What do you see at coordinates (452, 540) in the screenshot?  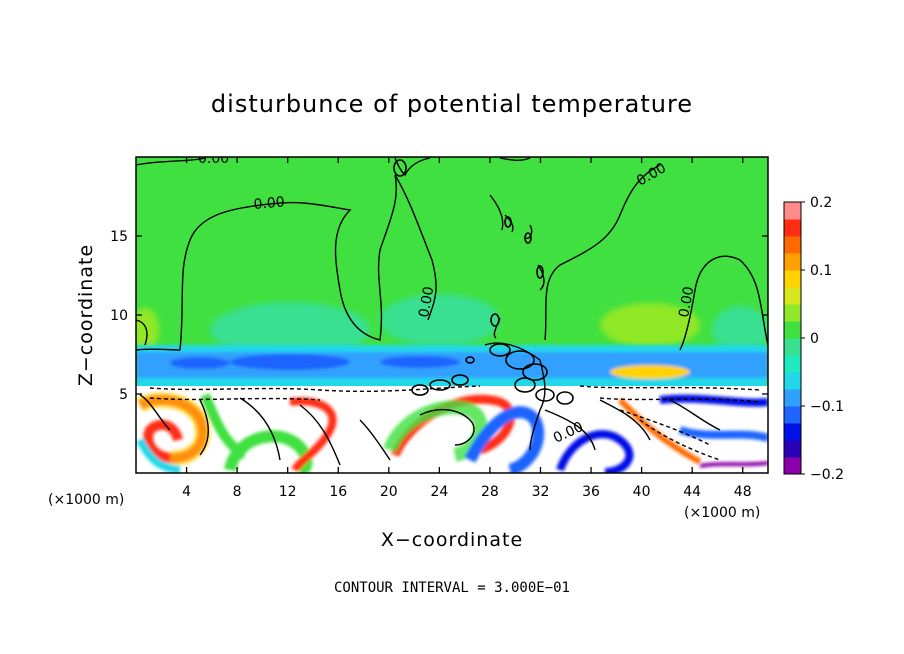 I see `x-axis-title: X−coordinate` at bounding box center [452, 540].